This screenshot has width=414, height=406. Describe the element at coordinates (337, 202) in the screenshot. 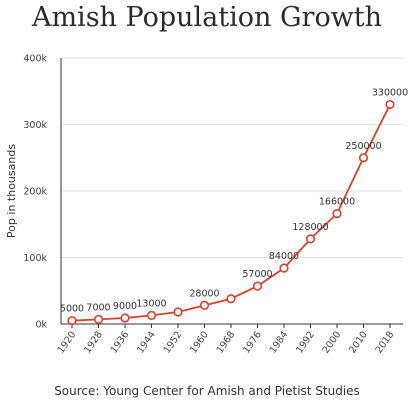

I see `data-label: 166000` at that location.